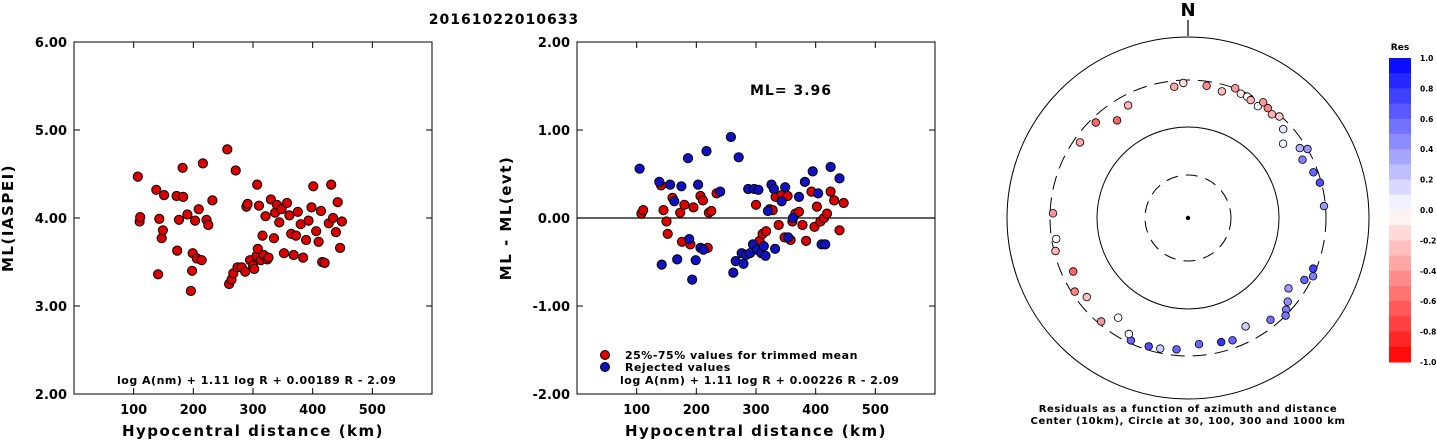 This screenshot has height=441, width=1437. I want to click on ml-value-label: ML= 3.96, so click(791, 91).